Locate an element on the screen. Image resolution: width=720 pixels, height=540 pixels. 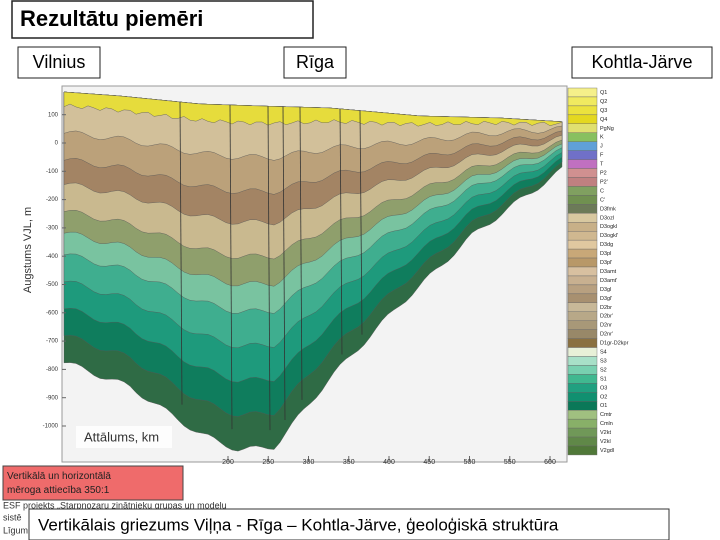
legend-label: D2nr' is located at coordinates (606, 335).